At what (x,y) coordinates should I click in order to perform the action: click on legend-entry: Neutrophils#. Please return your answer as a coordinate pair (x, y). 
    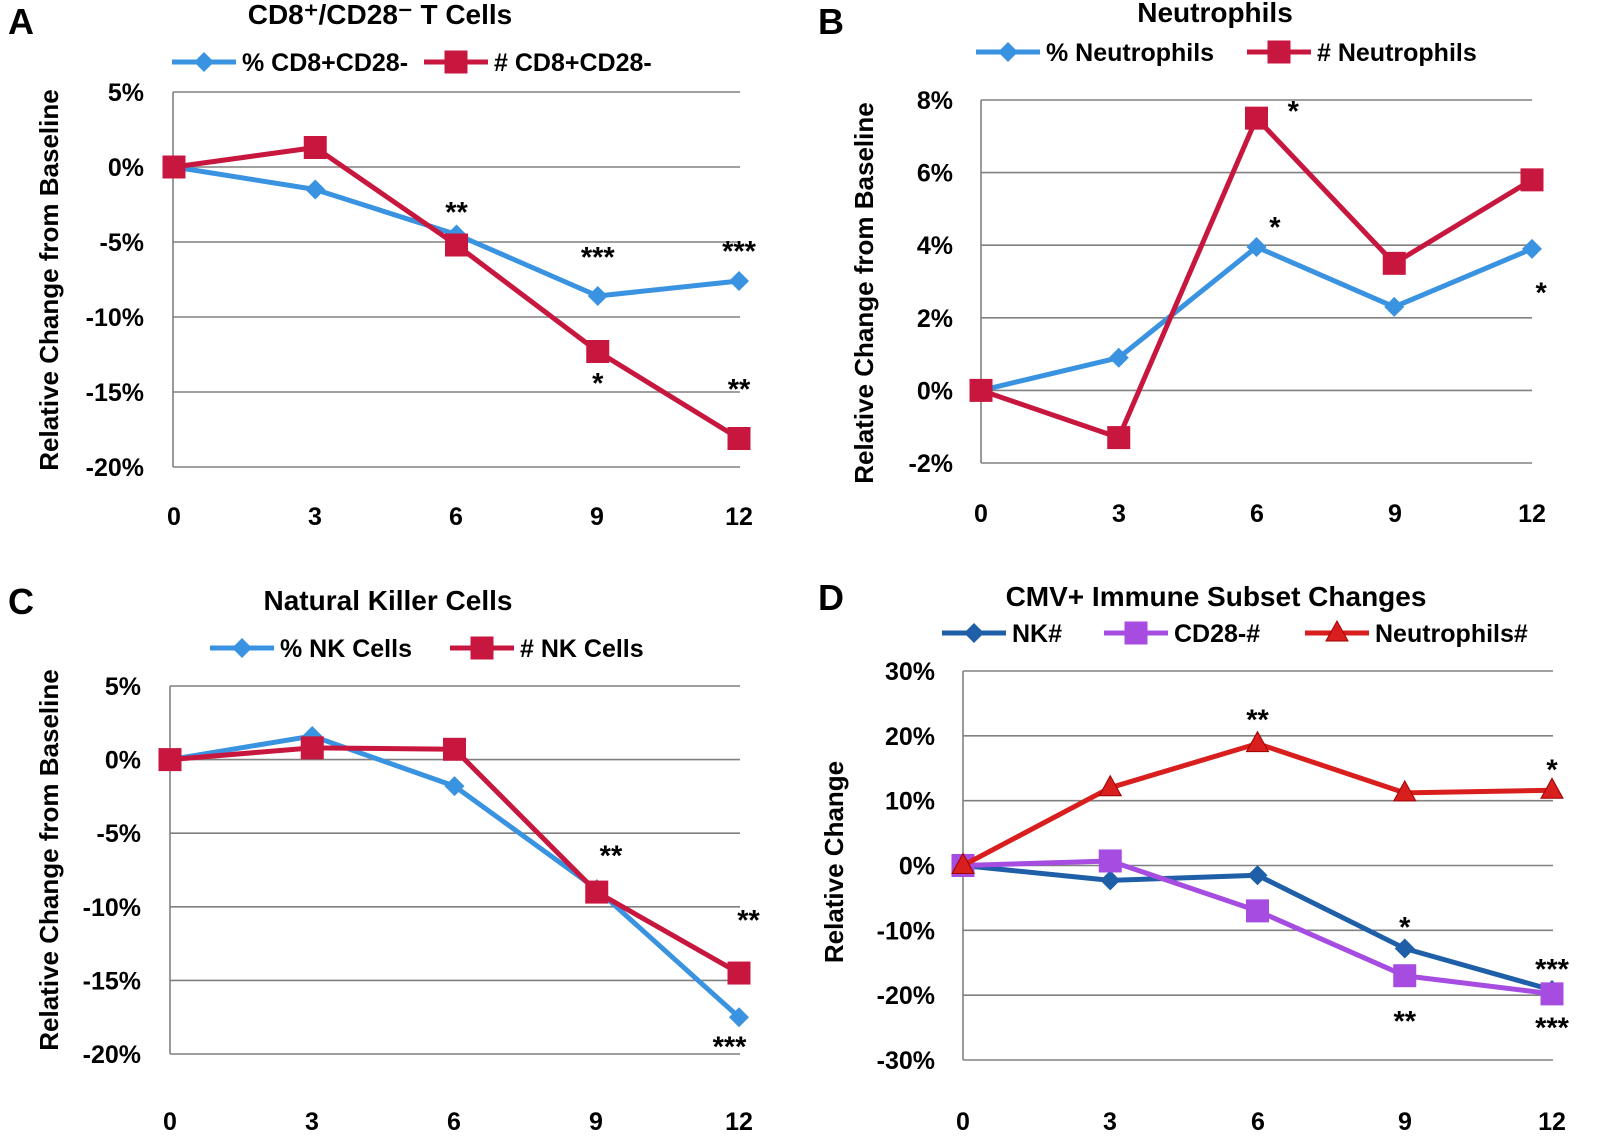
    Looking at the image, I should click on (1416, 633).